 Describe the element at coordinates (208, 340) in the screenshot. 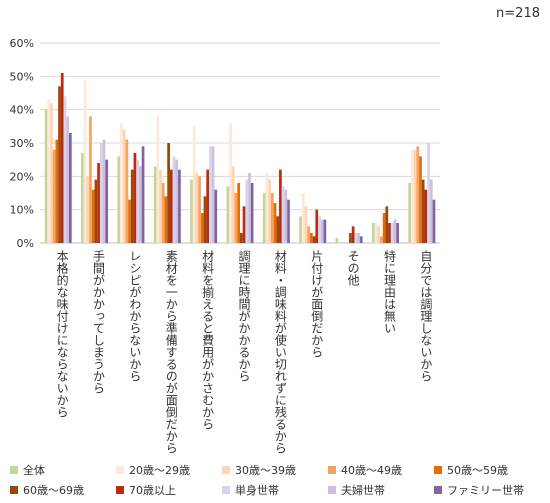

I see `x-tick-label: 材料を揃えると費用がかさむから` at that location.